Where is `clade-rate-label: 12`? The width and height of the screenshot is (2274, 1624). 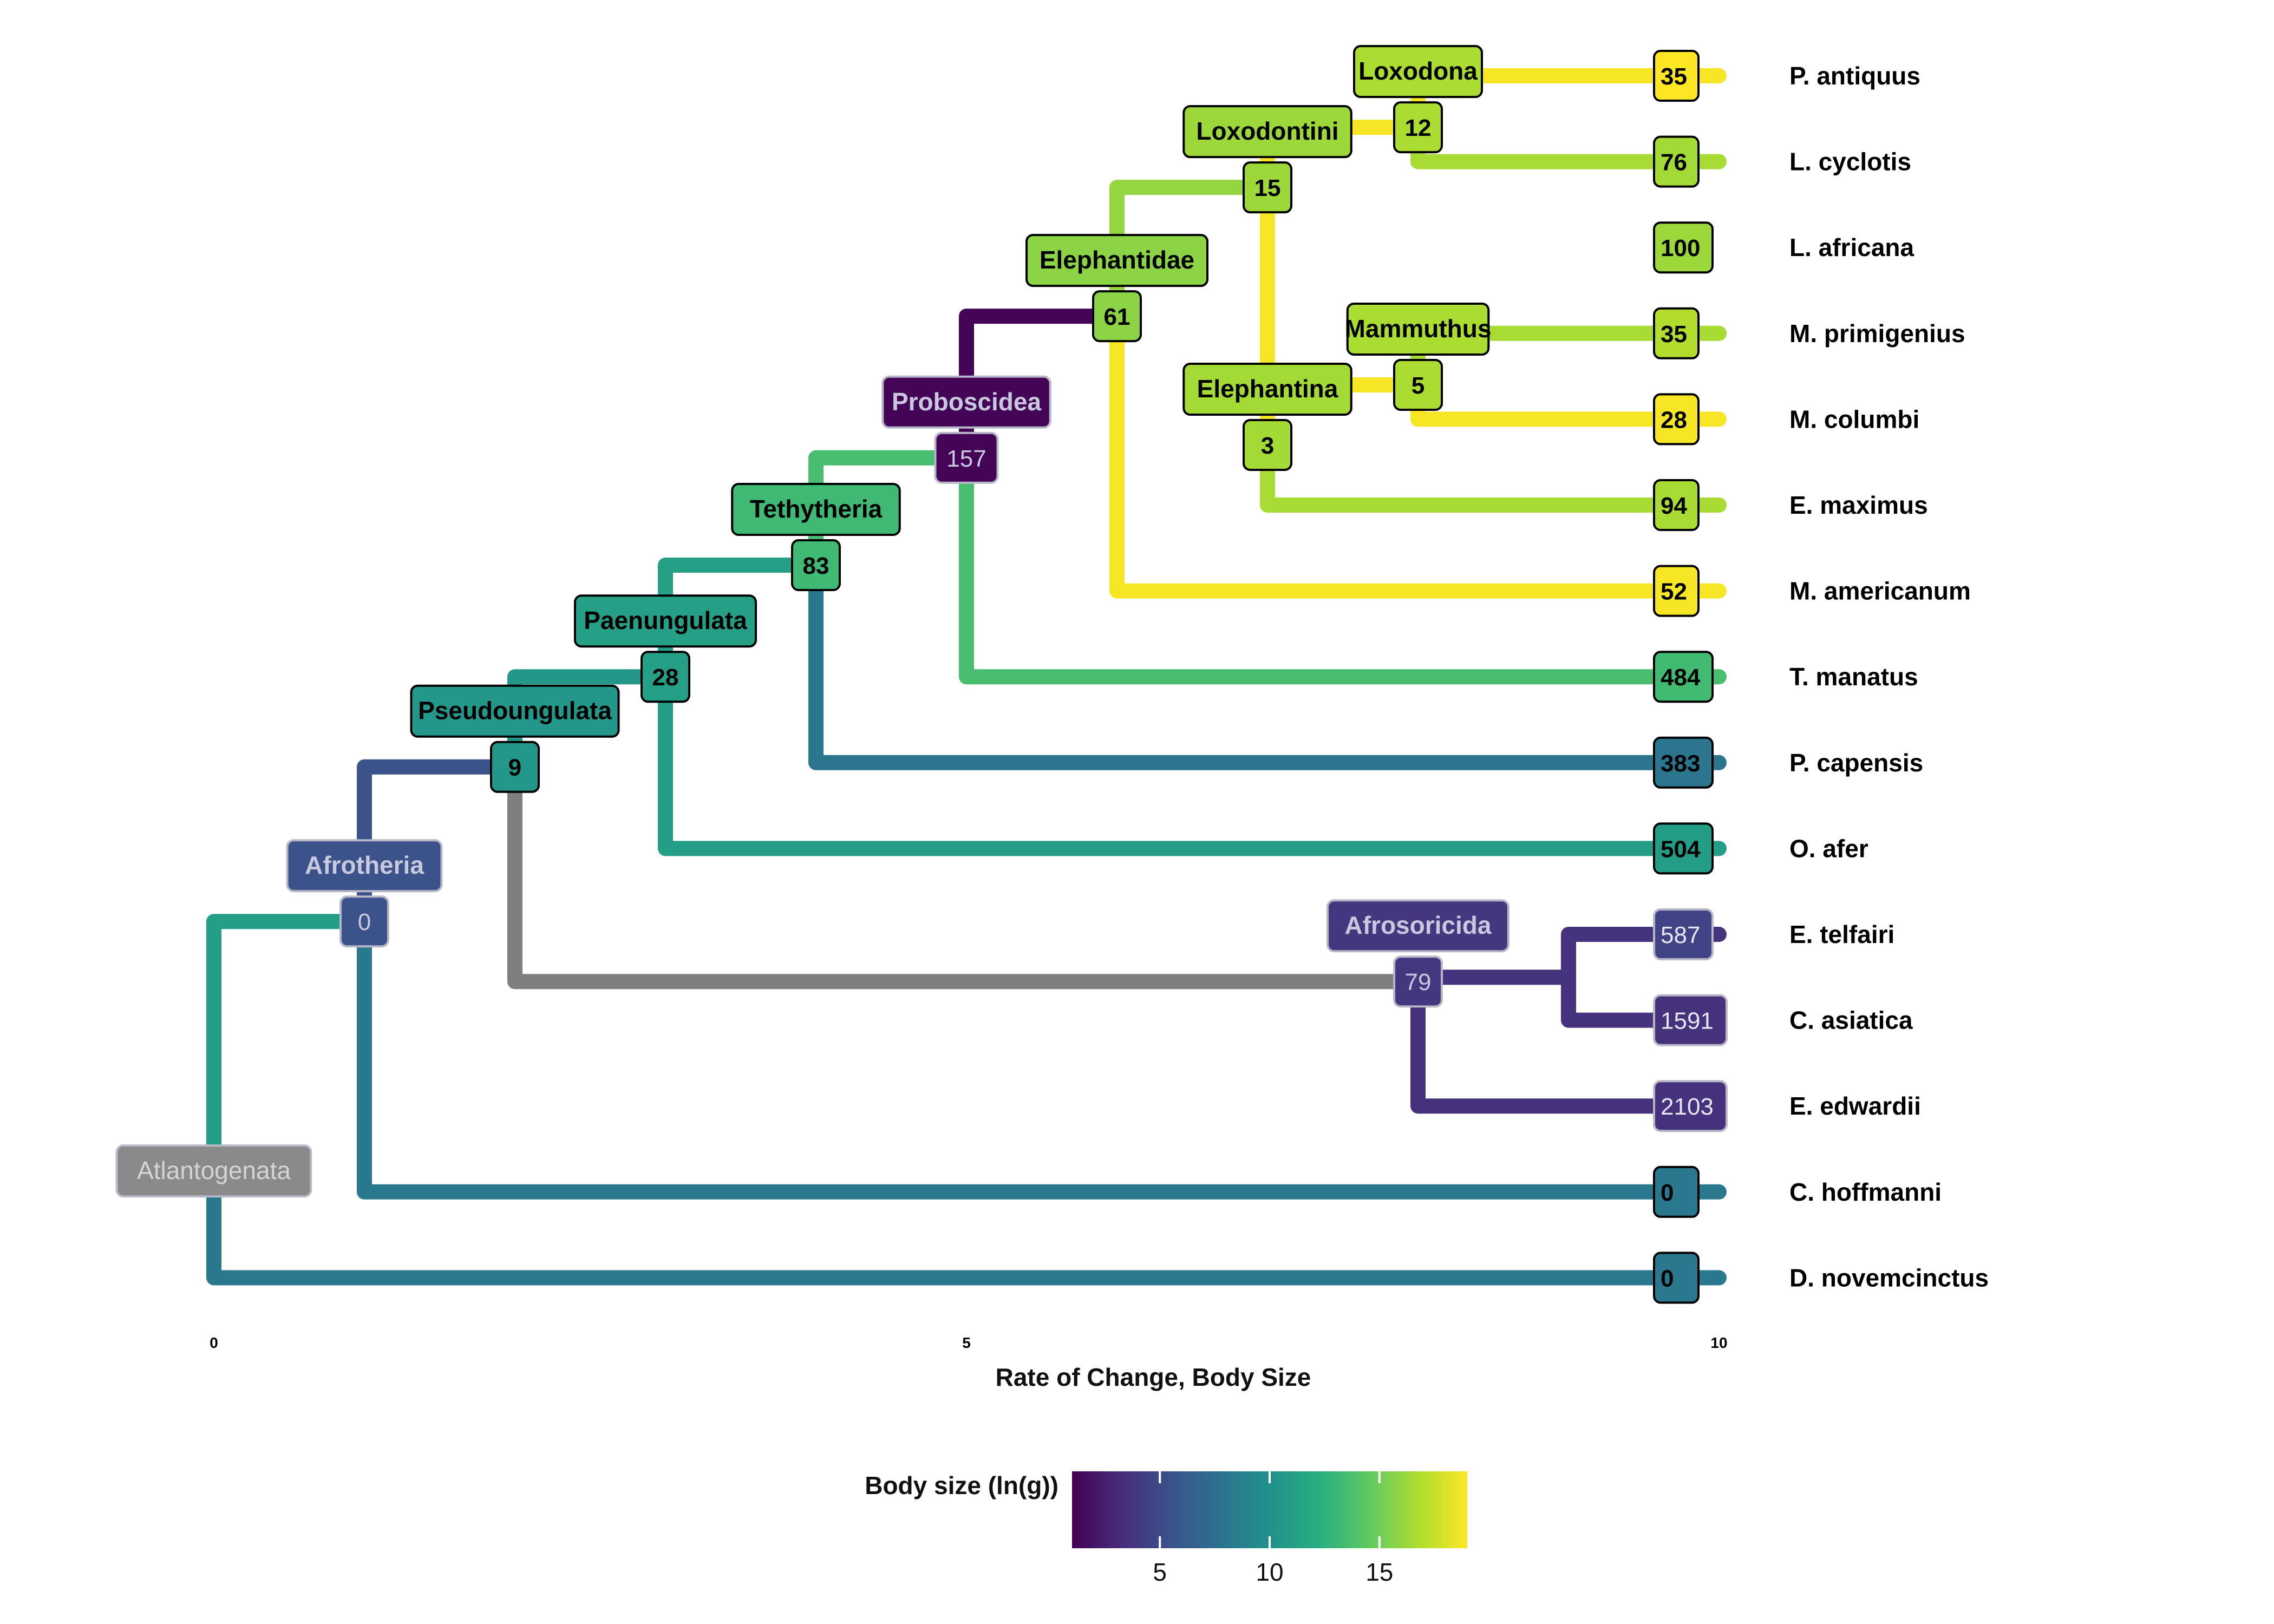 clade-rate-label: 12 is located at coordinates (1419, 128).